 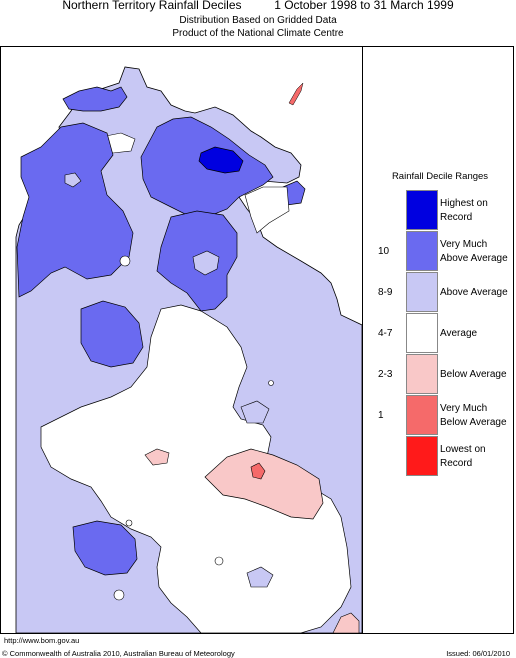 I want to click on legend-label: Average, so click(x=459, y=333).